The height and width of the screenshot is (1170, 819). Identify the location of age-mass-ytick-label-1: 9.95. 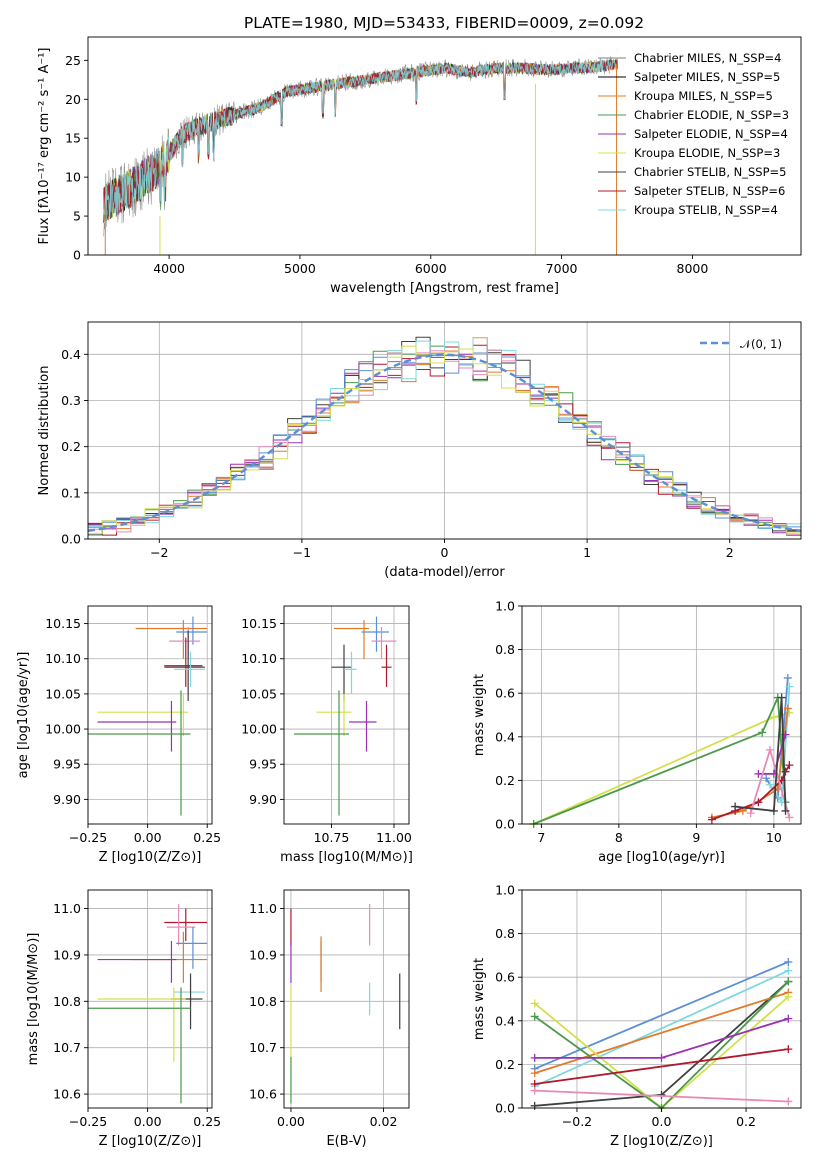
(263, 764).